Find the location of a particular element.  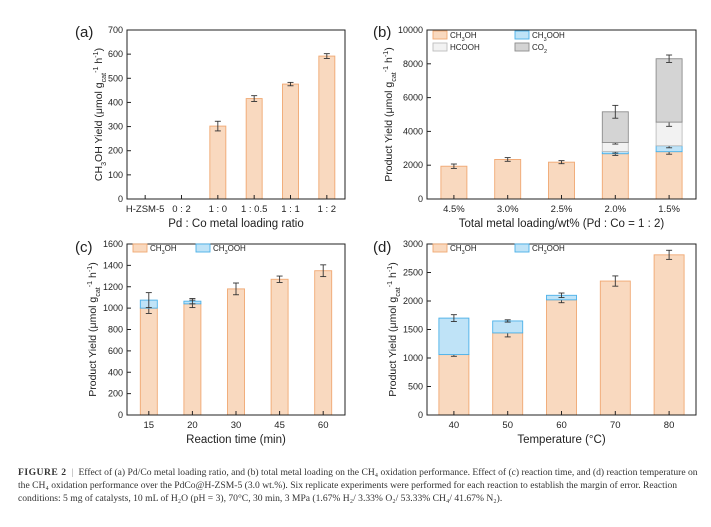

x-tick-label: 2.0% is located at coordinates (615, 209).